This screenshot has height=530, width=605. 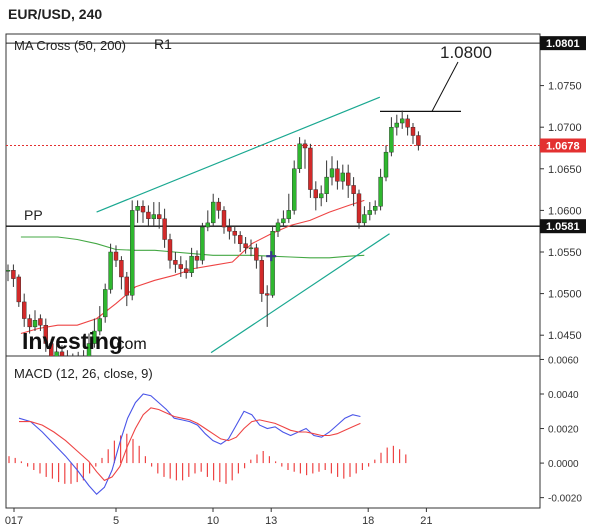 I want to click on logo-suffix: .com, so click(x=129, y=344).